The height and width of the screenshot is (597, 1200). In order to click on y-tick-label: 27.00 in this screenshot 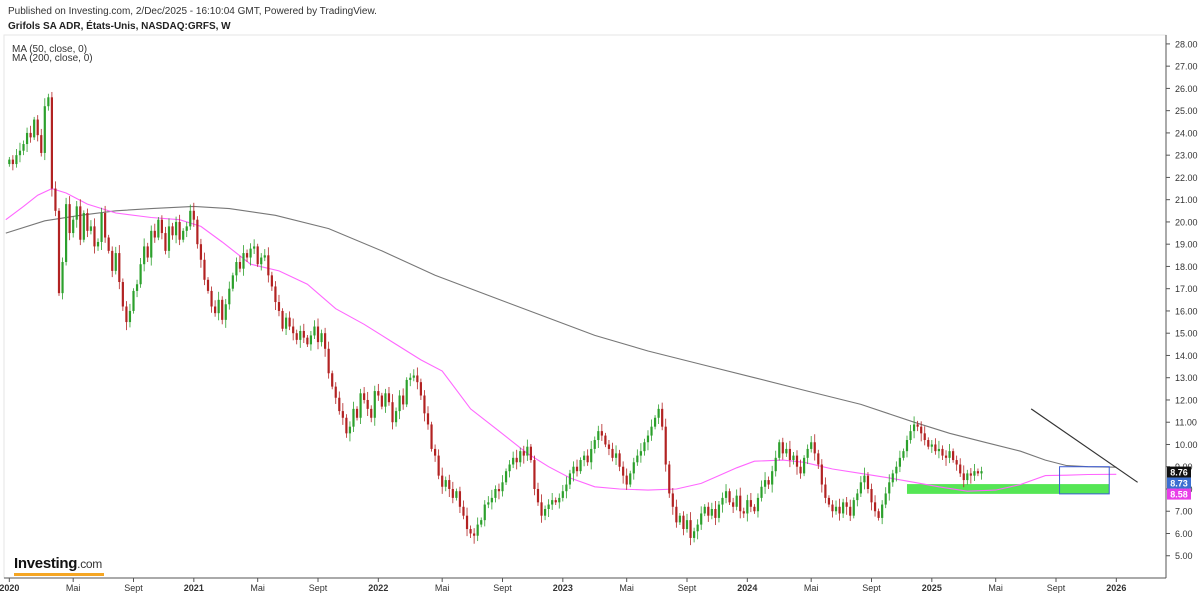, I will do `click(1186, 67)`.